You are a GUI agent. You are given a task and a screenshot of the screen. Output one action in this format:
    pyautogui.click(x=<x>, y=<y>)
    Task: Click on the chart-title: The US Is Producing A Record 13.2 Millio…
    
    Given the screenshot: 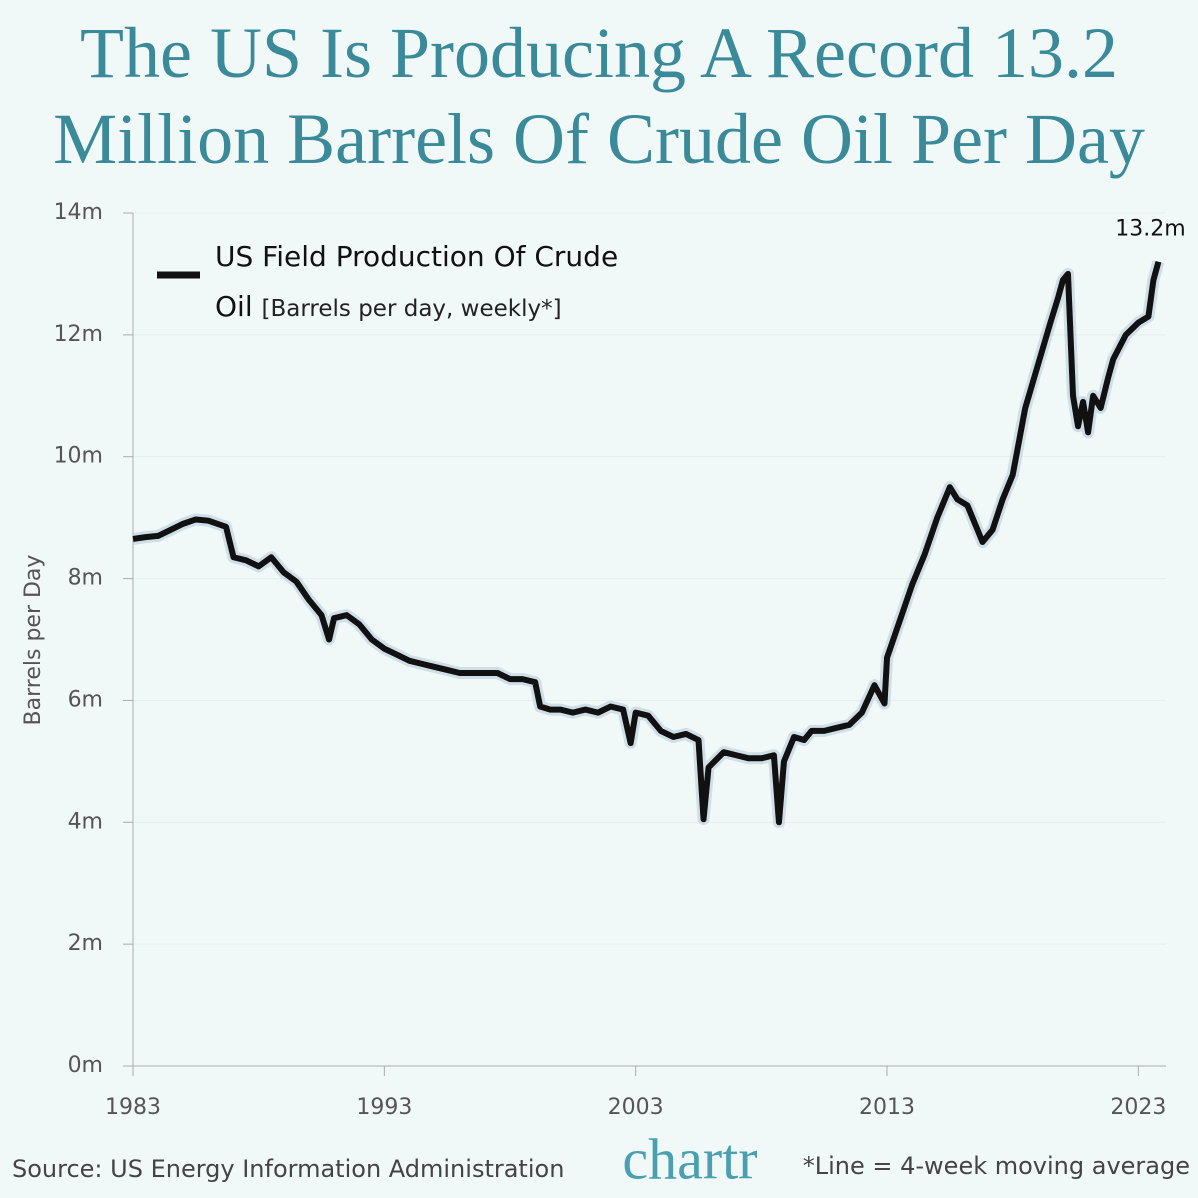 What is the action you would take?
    pyautogui.click(x=599, y=96)
    